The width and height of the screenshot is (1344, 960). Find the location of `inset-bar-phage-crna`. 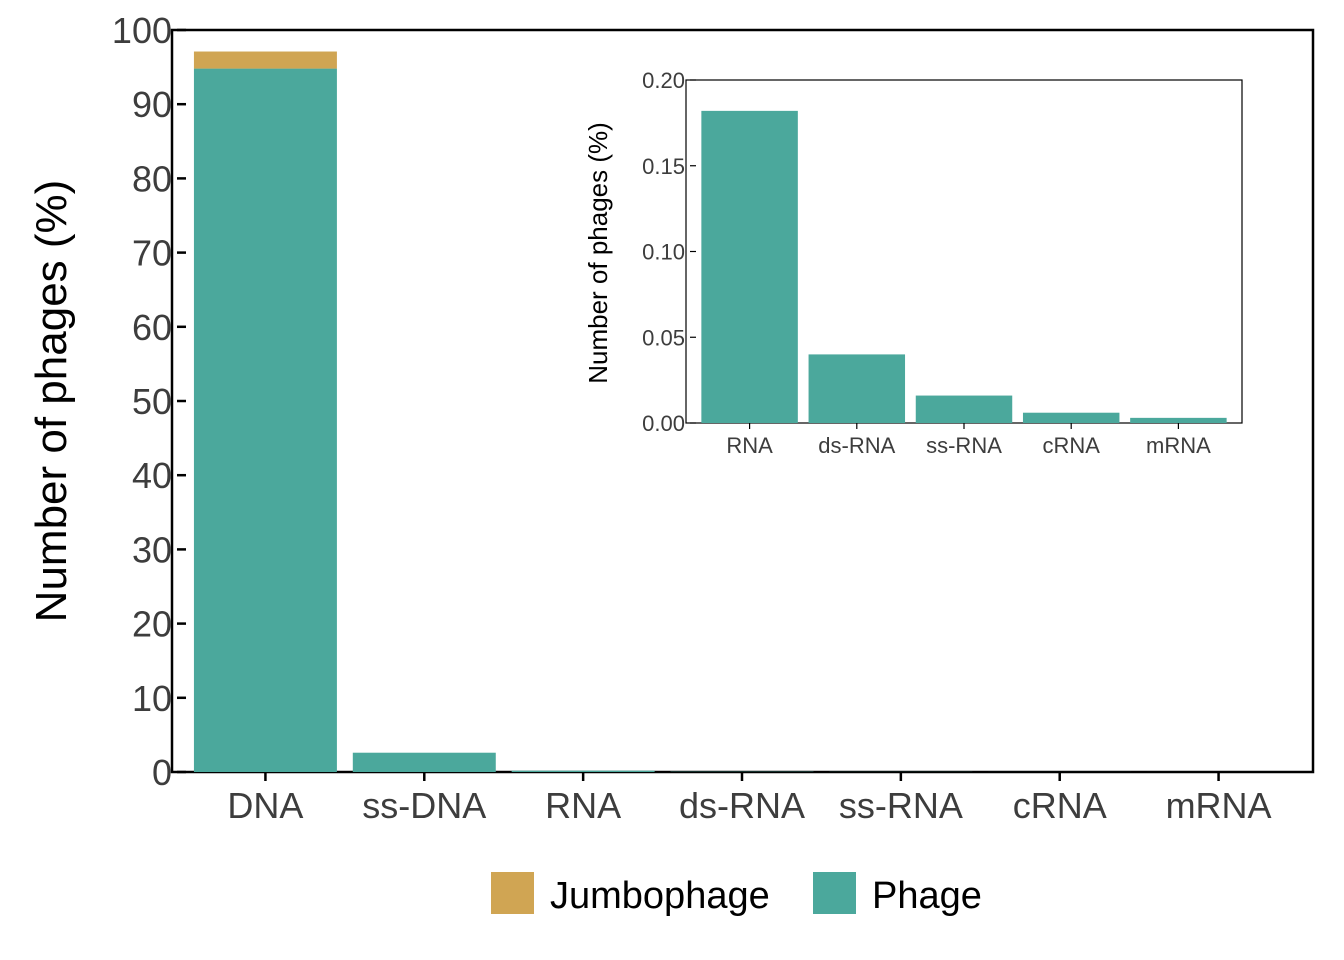

inset-bar-phage-crna is located at coordinates (1071, 417).